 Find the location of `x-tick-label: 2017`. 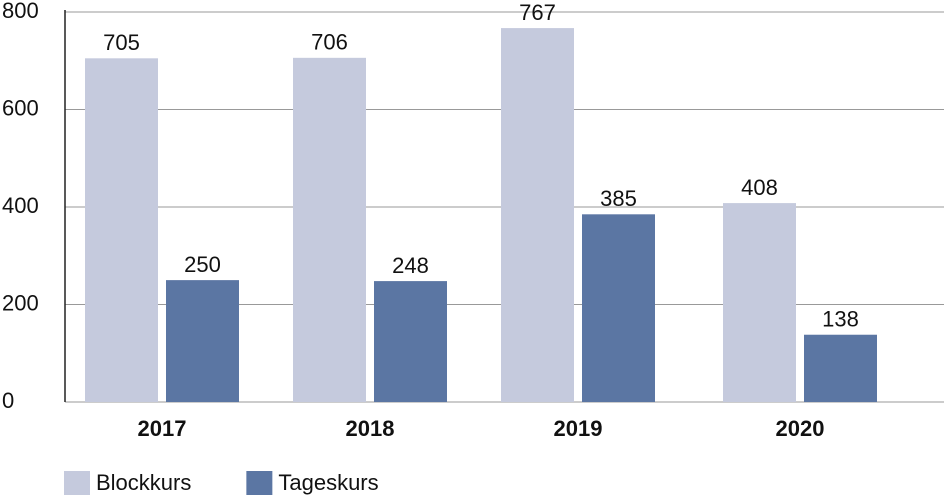

x-tick-label: 2017 is located at coordinates (162, 428).